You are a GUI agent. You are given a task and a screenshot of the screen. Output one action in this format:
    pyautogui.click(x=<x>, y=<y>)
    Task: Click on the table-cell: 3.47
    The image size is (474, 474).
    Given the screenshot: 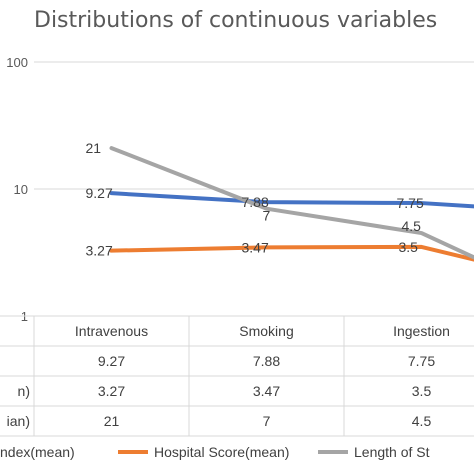 What is the action you would take?
    pyautogui.click(x=266, y=391)
    